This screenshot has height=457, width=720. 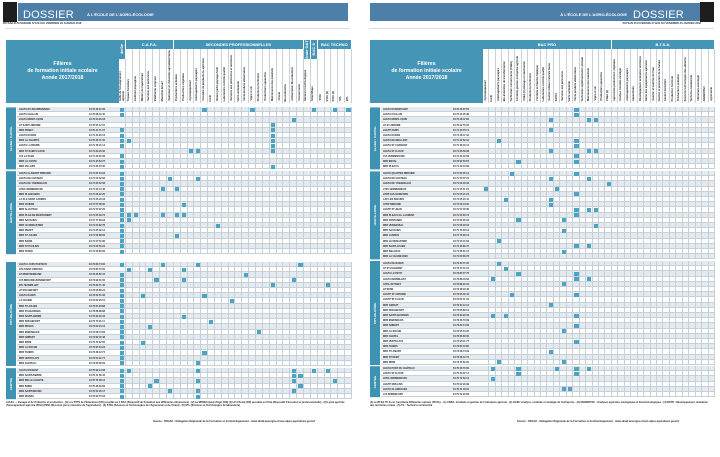 I want to click on column-group-header: C.A.P.A., so click(x=149, y=44).